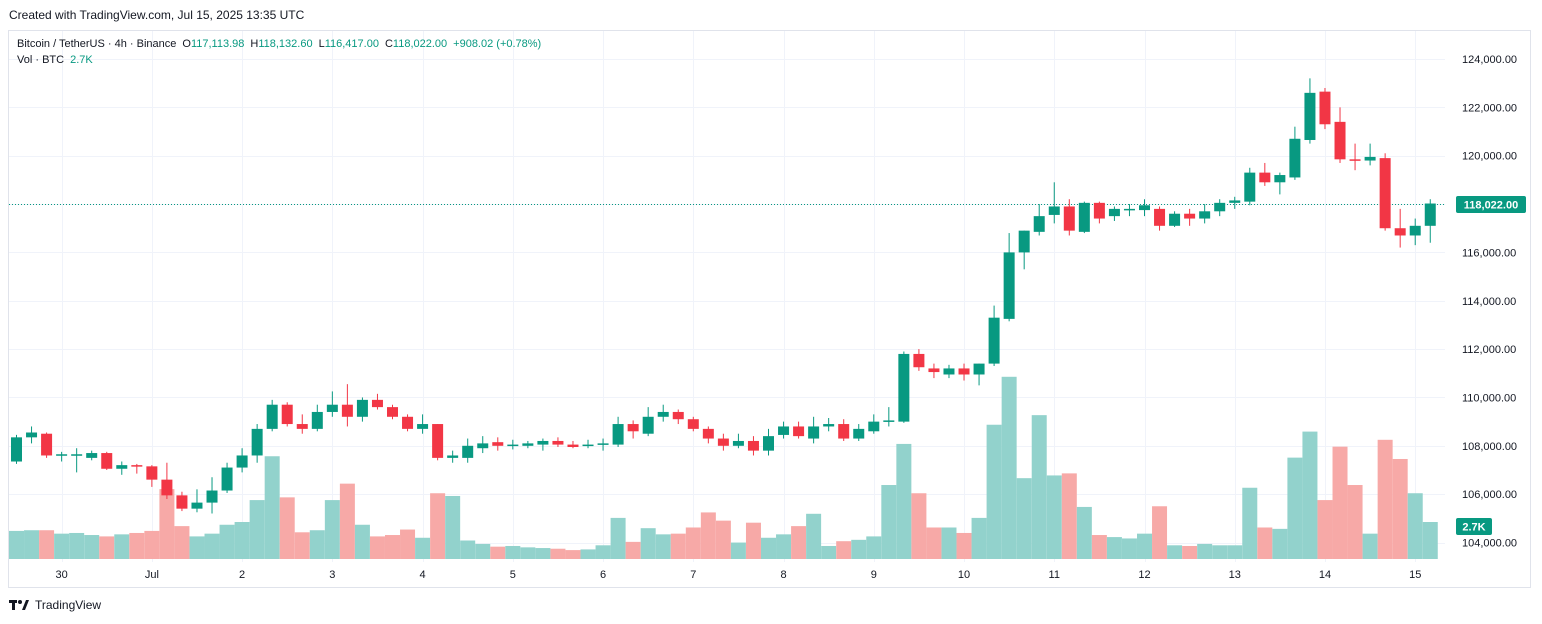 The height and width of the screenshot is (624, 1542). What do you see at coordinates (1235, 575) in the screenshot?
I see `time-tick-label: 13` at bounding box center [1235, 575].